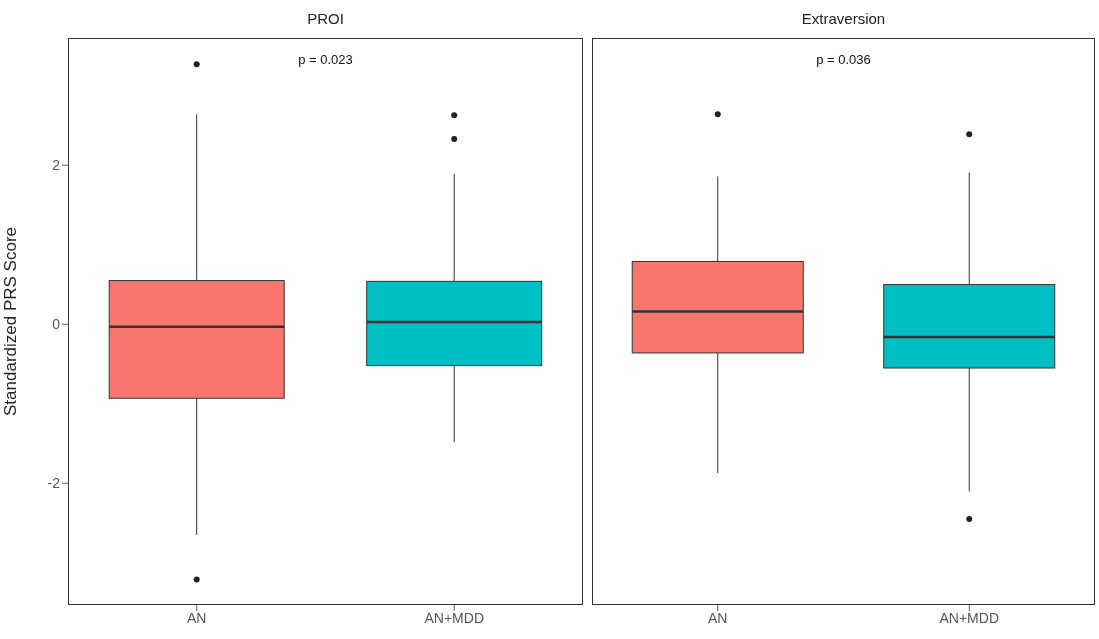  What do you see at coordinates (325, 18) in the screenshot?
I see `chart-title: PROI` at bounding box center [325, 18].